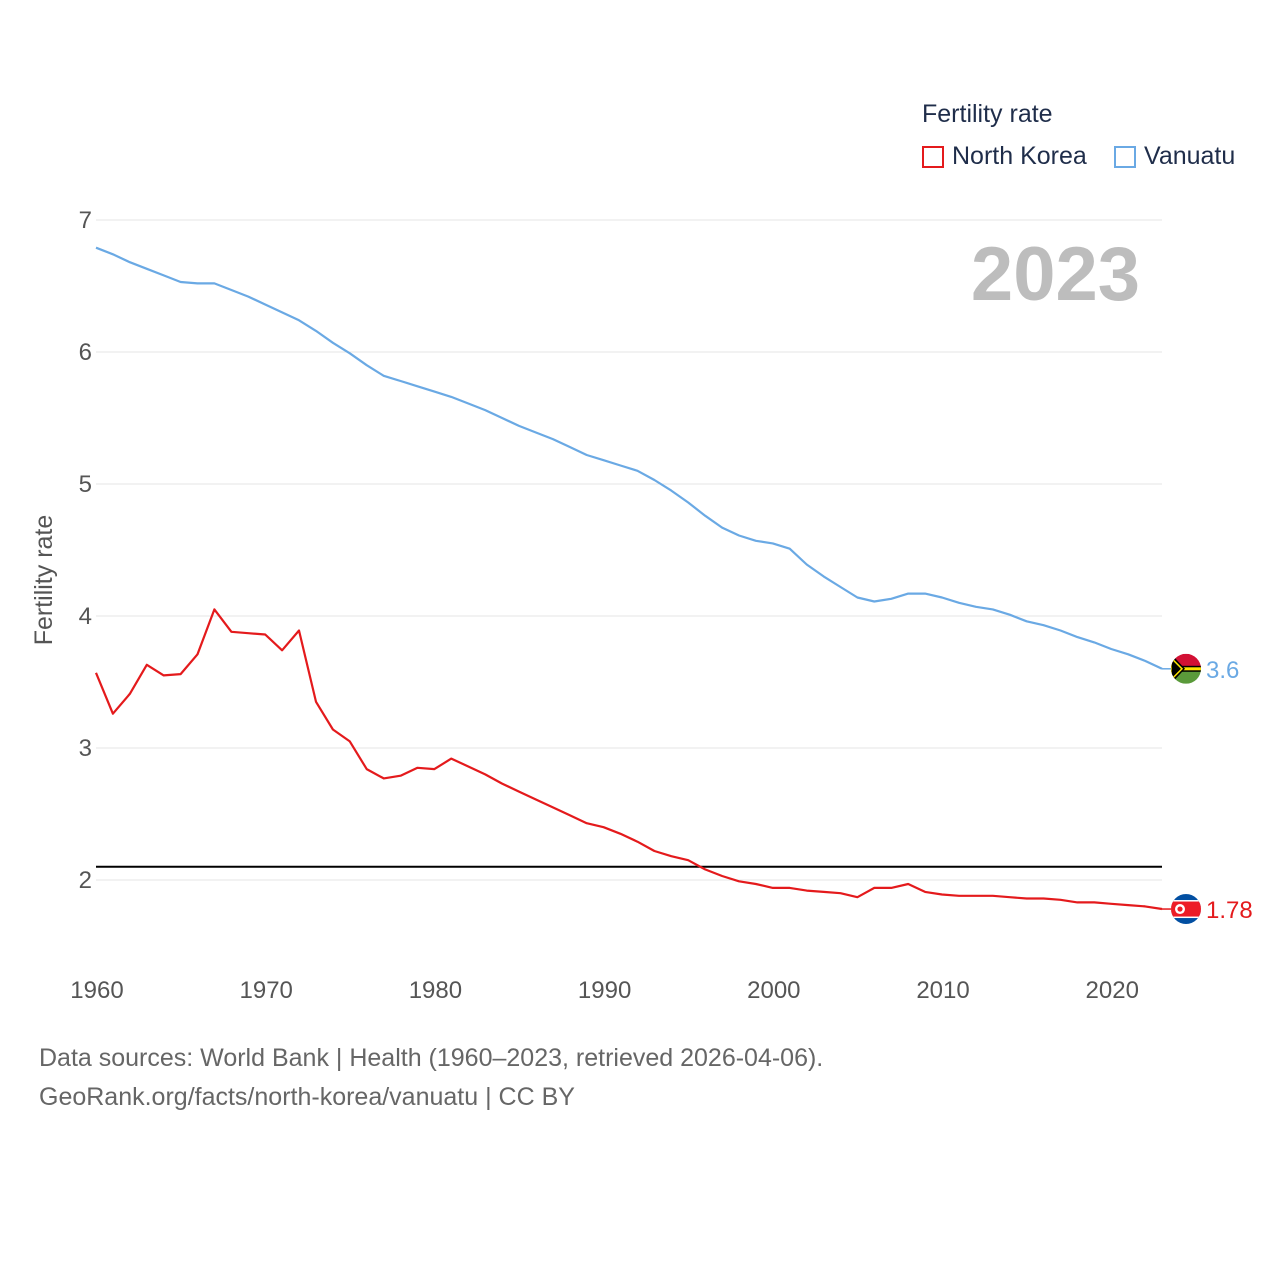 This screenshot has width=1280, height=1280. Describe the element at coordinates (1229, 910) in the screenshot. I see `end-value-label-north-korea: 1.78` at that location.